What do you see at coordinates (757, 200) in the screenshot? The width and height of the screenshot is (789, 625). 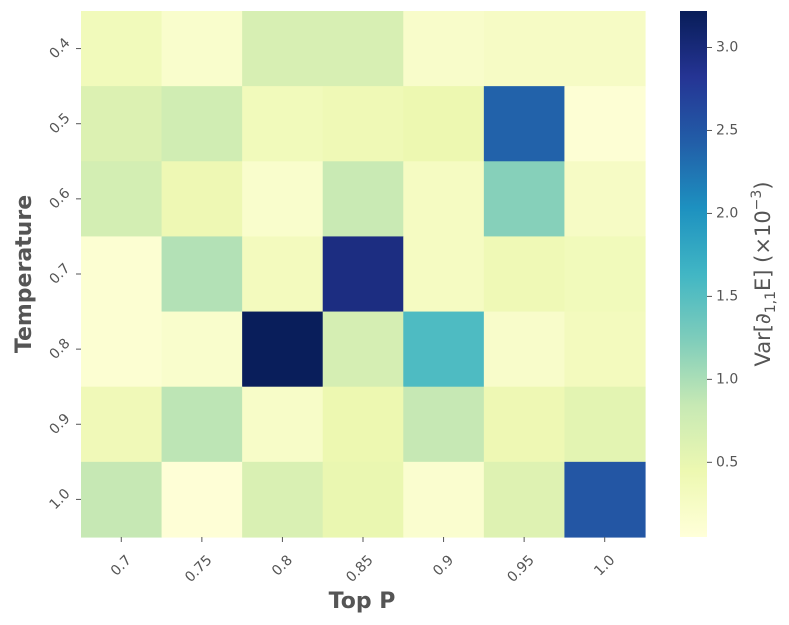 I see `colorbar-title-sup: −3` at bounding box center [757, 200].